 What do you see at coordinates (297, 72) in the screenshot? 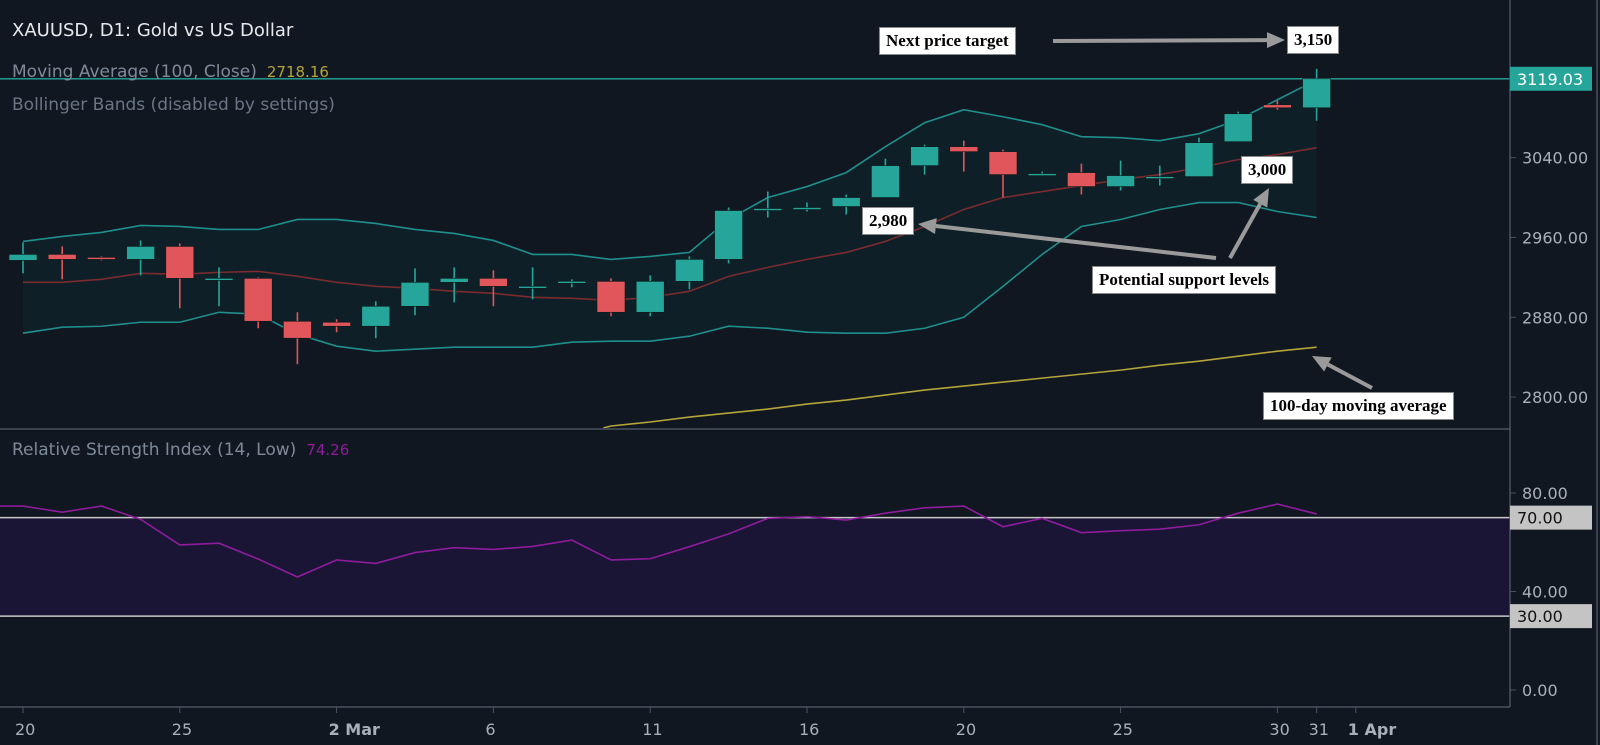
I see `ma-legend-value: 2718.16` at bounding box center [297, 72].